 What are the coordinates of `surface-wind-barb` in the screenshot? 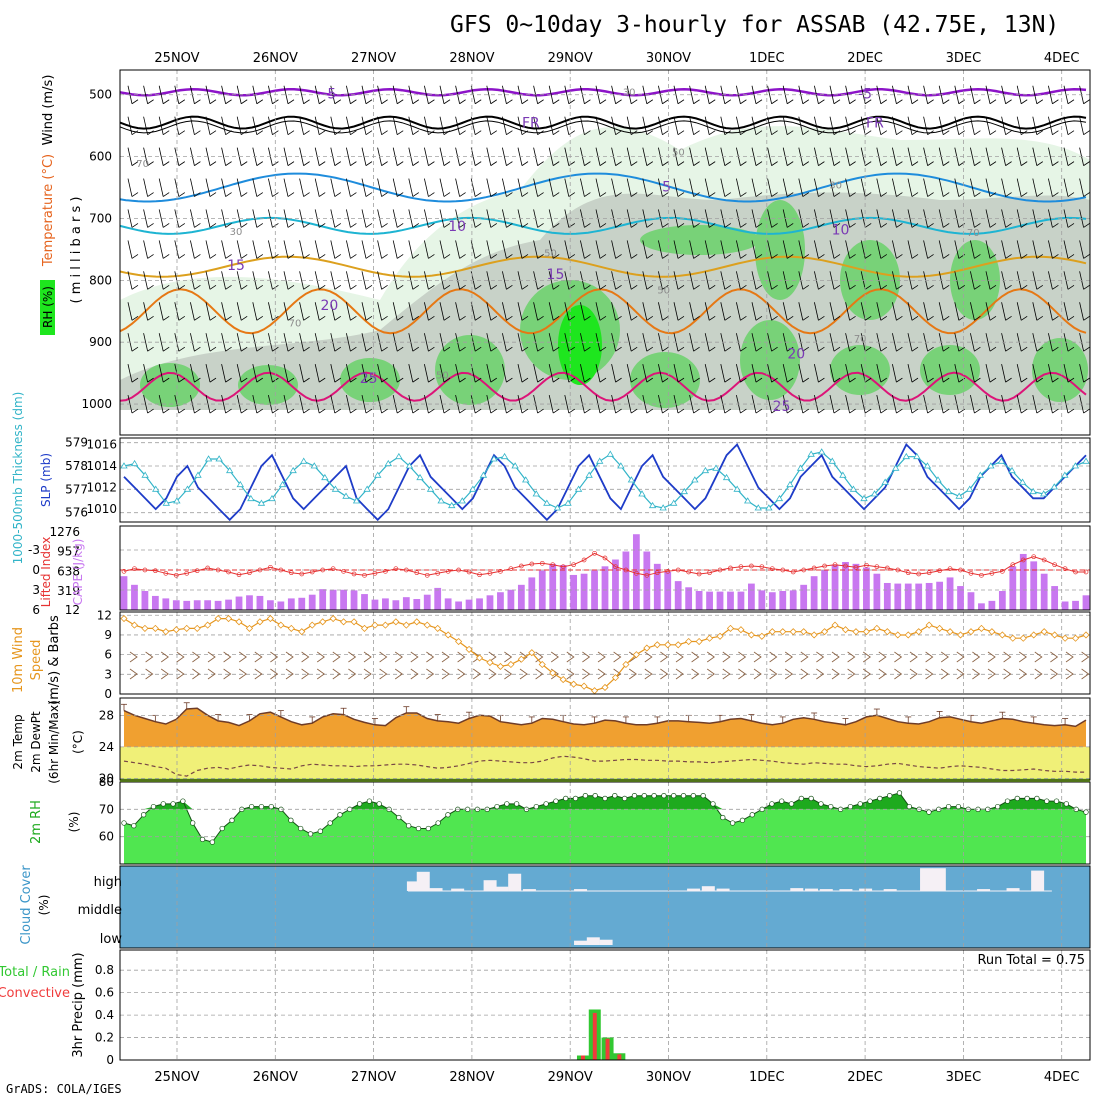 It's located at (476, 674).